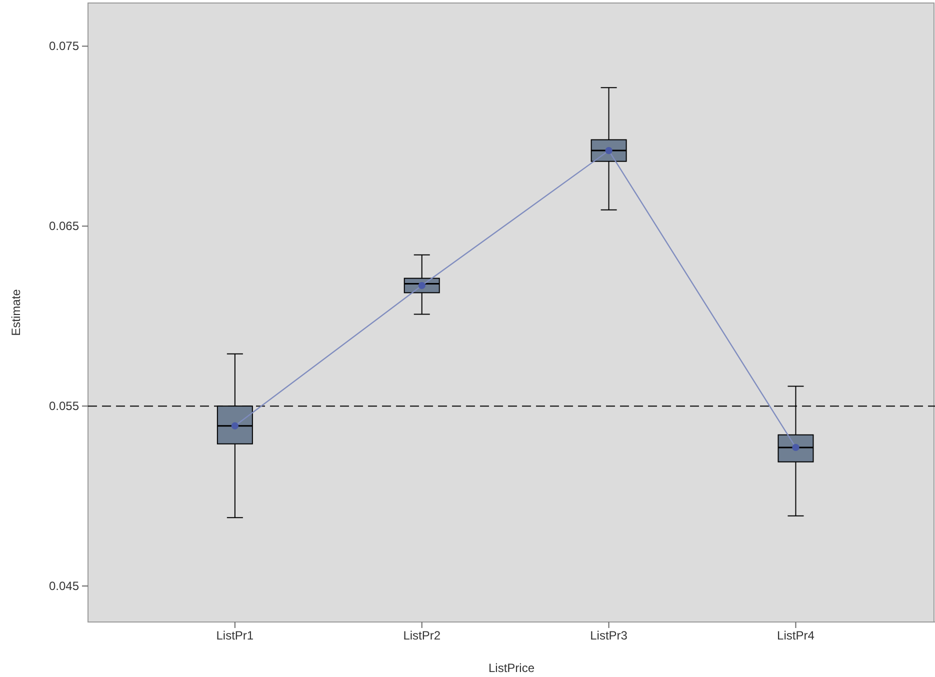 The height and width of the screenshot is (677, 935). What do you see at coordinates (64, 225) in the screenshot?
I see `y-tick-label: 0.065` at bounding box center [64, 225].